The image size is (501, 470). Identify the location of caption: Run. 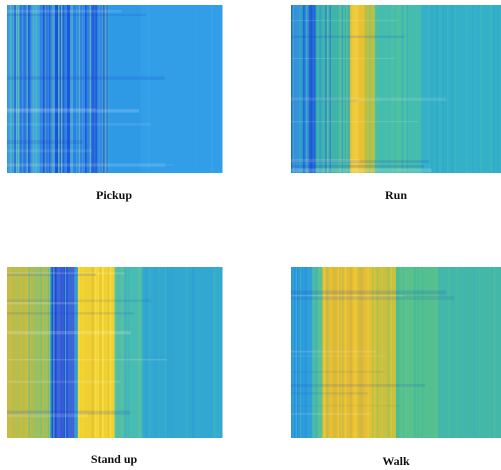
(396, 195).